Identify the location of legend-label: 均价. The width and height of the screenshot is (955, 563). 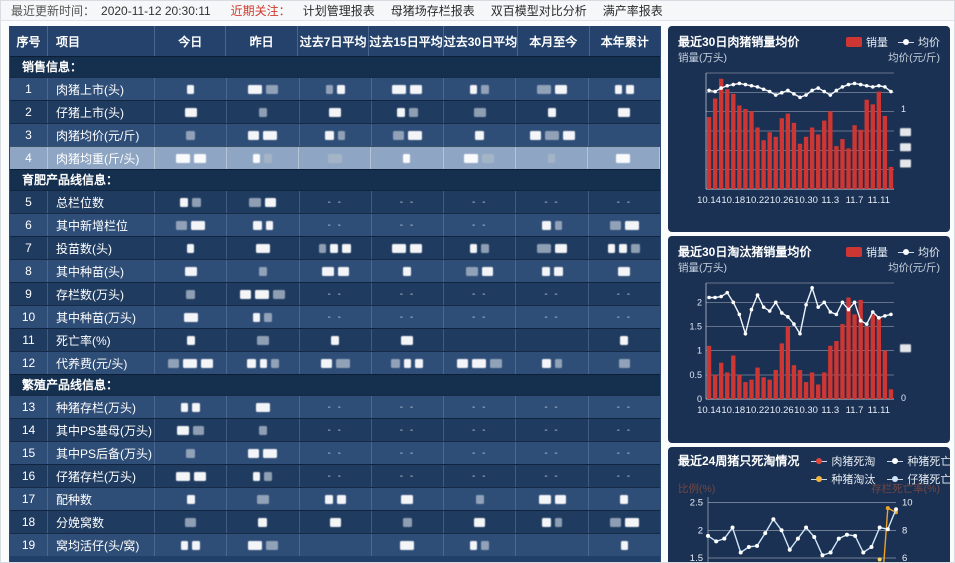
(929, 253).